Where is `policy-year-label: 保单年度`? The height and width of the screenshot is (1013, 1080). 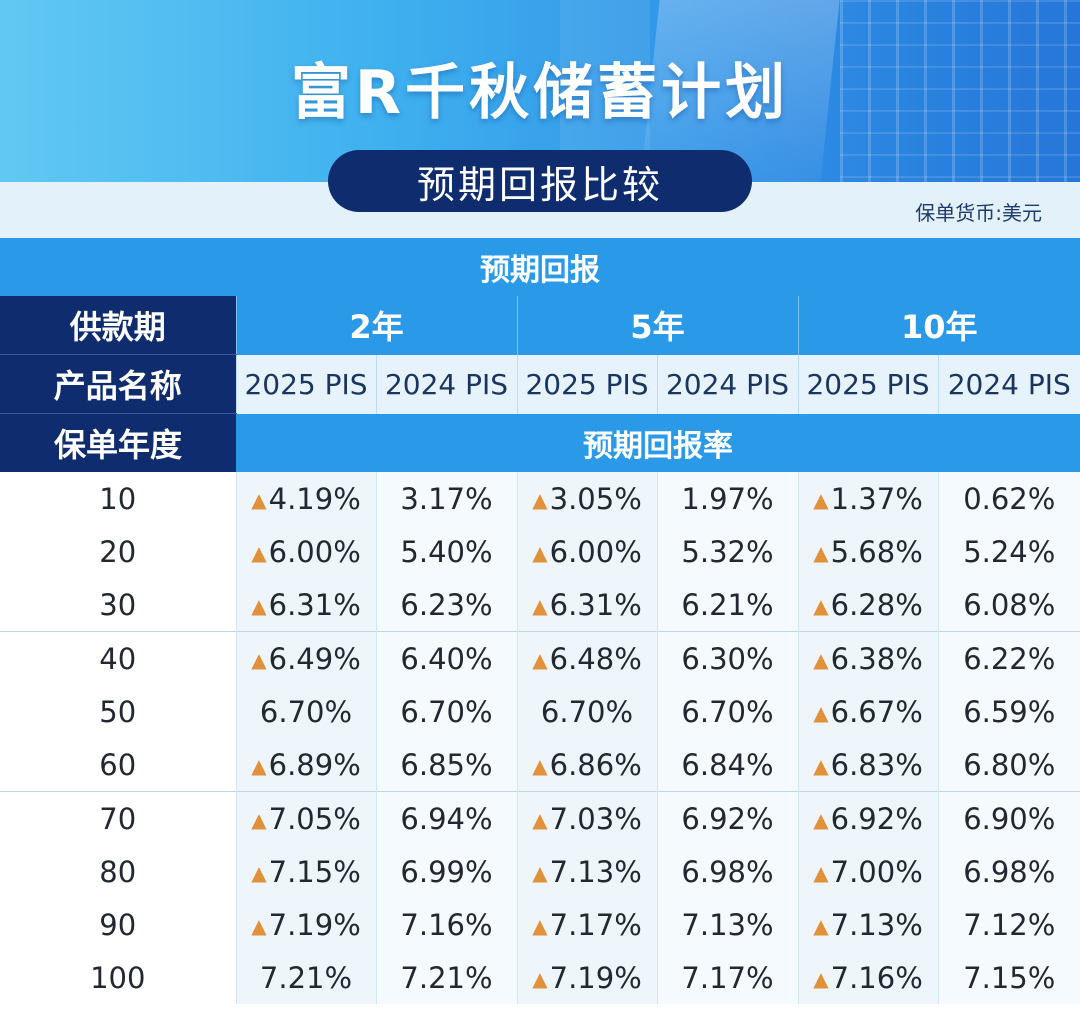 policy-year-label: 保单年度 is located at coordinates (118, 442).